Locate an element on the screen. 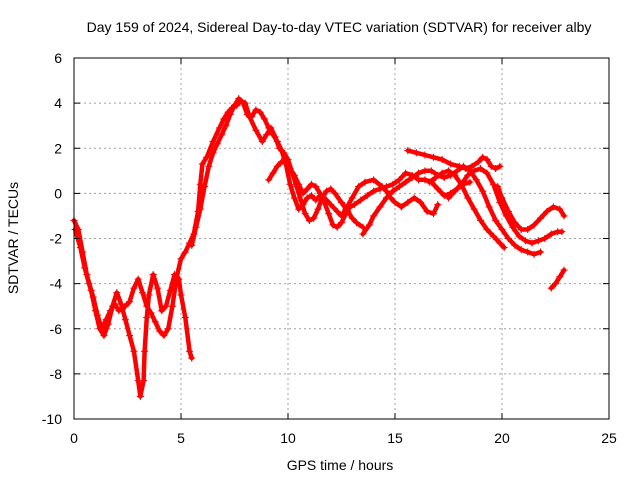  y-tick-label: -8 is located at coordinates (56, 374).